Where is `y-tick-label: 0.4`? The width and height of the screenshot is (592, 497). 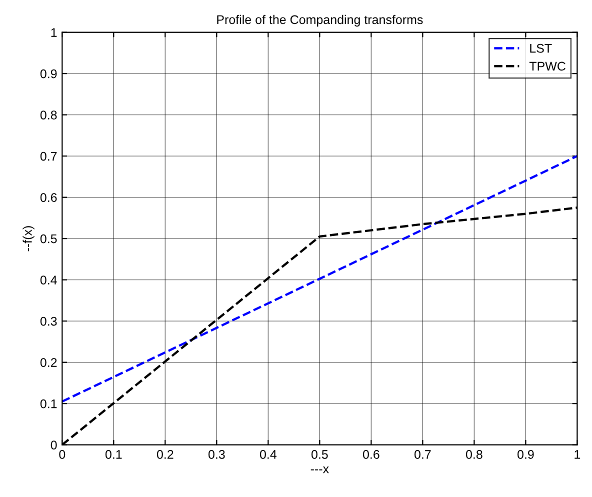
y-tick-label: 0.4 is located at coordinates (48, 280).